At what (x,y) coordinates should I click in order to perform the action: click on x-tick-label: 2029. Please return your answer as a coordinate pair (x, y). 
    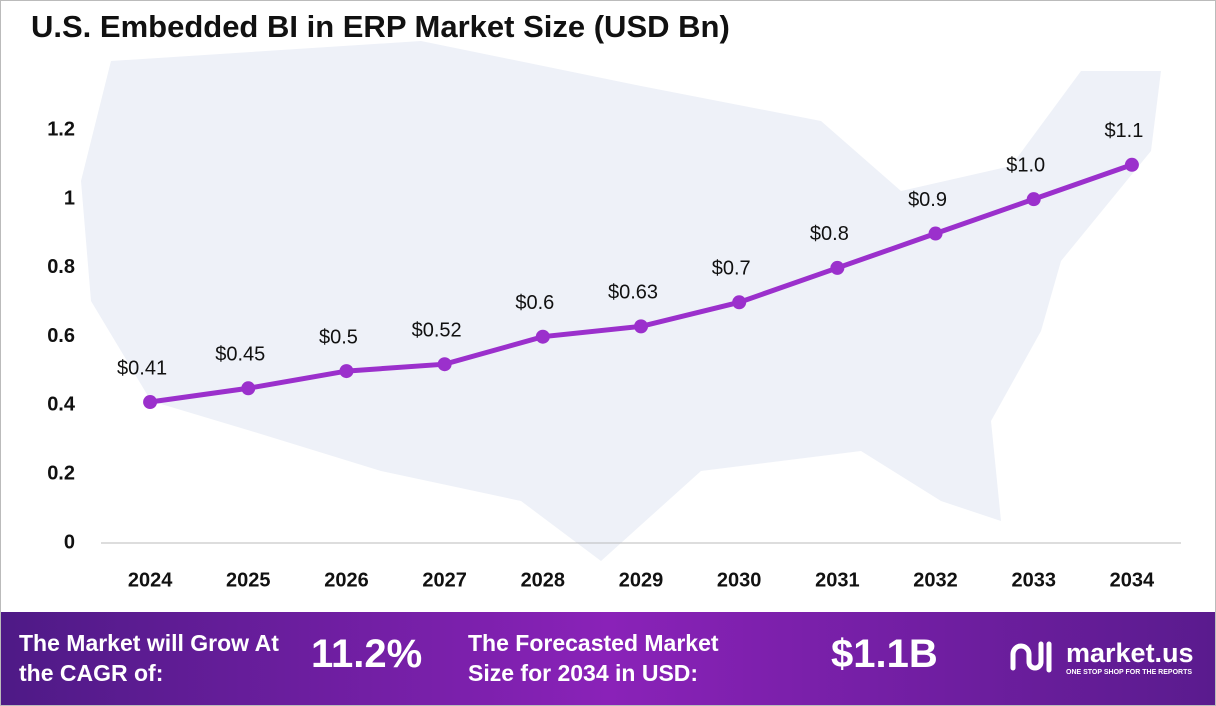
    Looking at the image, I should click on (641, 580).